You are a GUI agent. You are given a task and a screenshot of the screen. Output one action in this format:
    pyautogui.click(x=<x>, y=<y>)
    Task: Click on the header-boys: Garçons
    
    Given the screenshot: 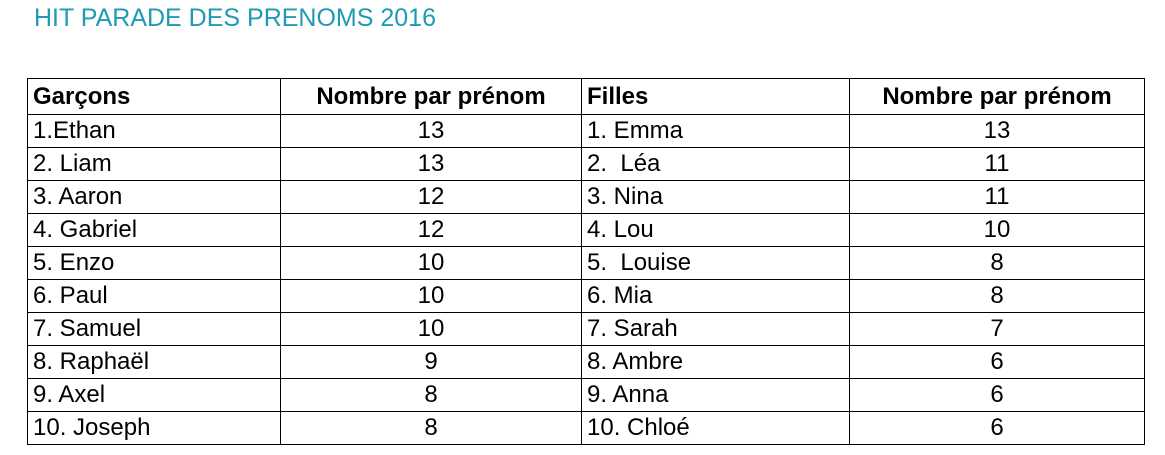 What is the action you would take?
    pyautogui.click(x=154, y=96)
    